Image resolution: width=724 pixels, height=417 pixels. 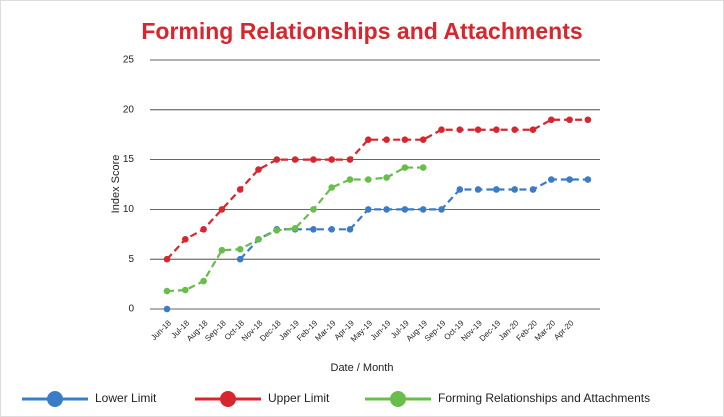 I want to click on legend-label: Forming Relationships and Attachments, so click(x=544, y=398).